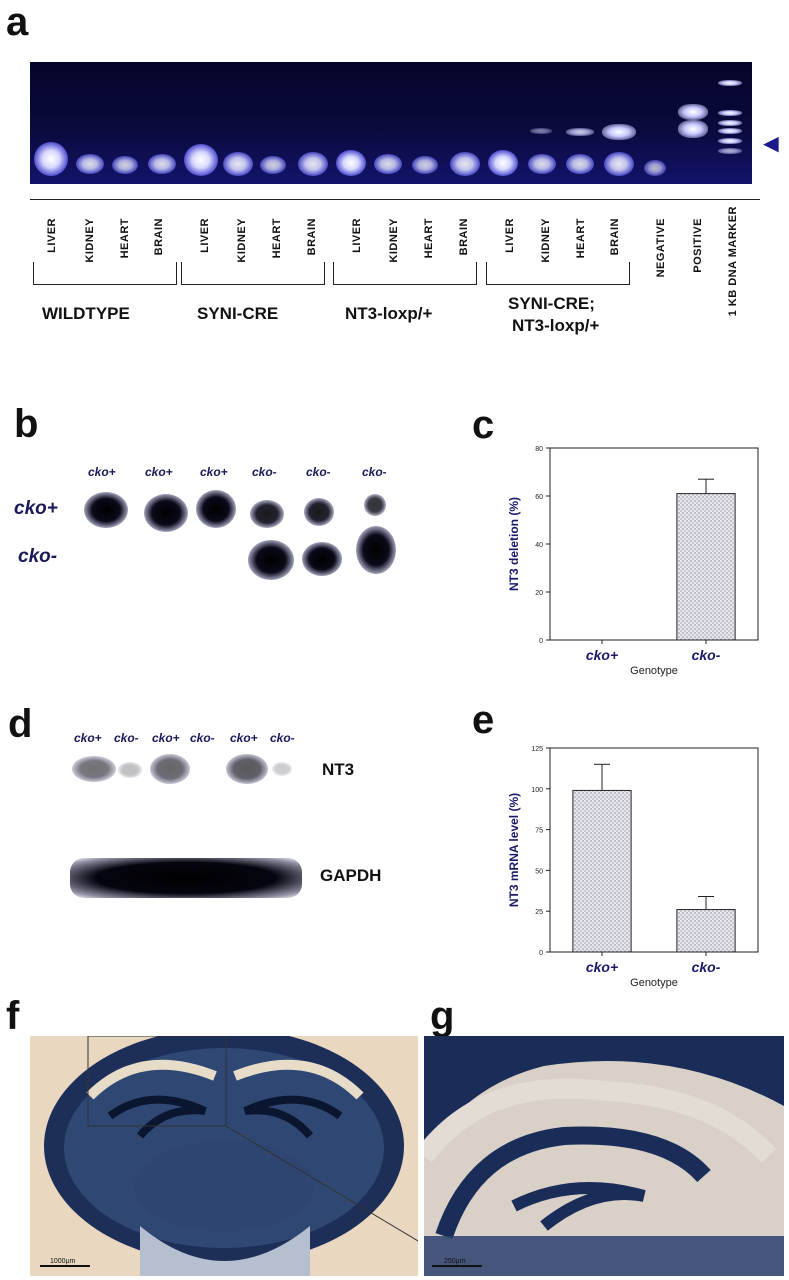 The height and width of the screenshot is (1280, 789). Describe the element at coordinates (36, 508) in the screenshot. I see `blot-row-label: cko+` at that location.